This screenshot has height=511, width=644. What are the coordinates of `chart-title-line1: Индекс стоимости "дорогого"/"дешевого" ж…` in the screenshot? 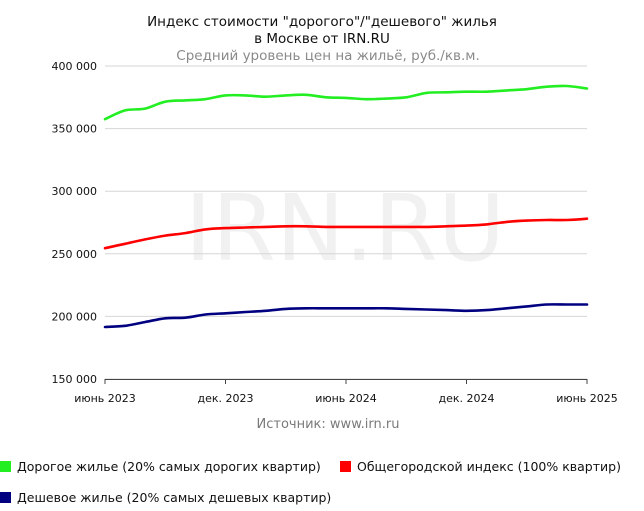 It's located at (322, 22).